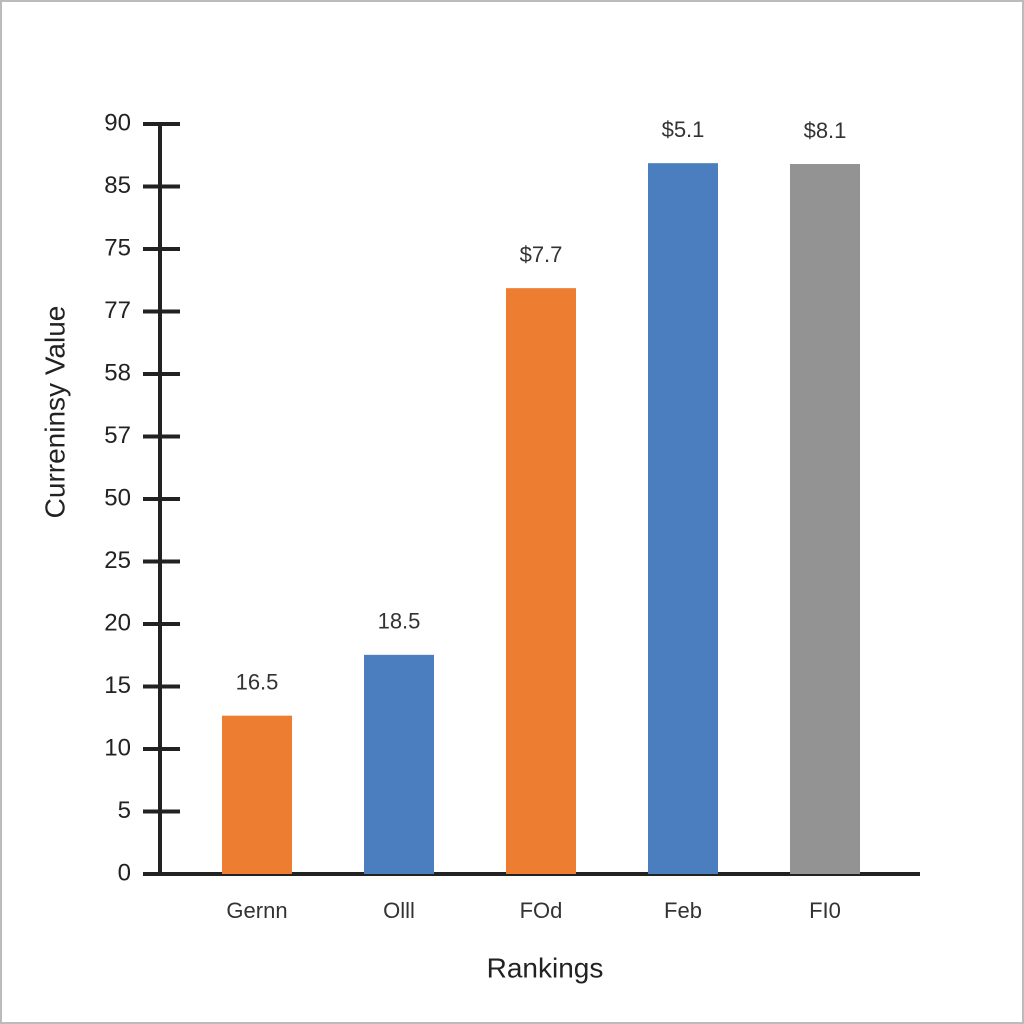  I want to click on x-tick-label: FOd, so click(541, 910).